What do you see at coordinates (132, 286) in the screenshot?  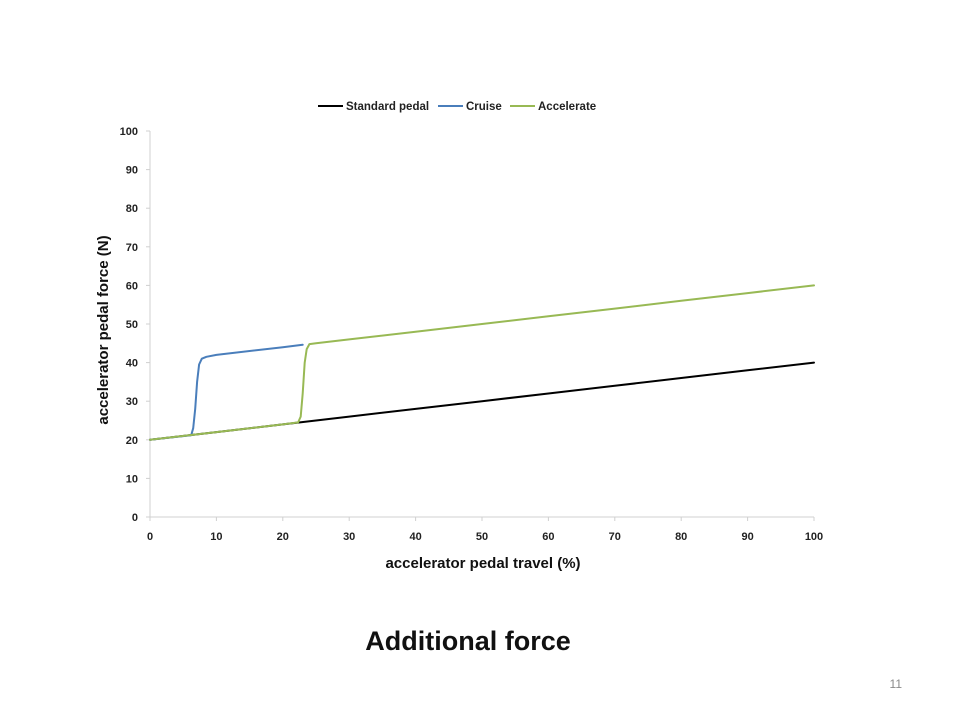 I see `y-tick-label: 60` at bounding box center [132, 286].